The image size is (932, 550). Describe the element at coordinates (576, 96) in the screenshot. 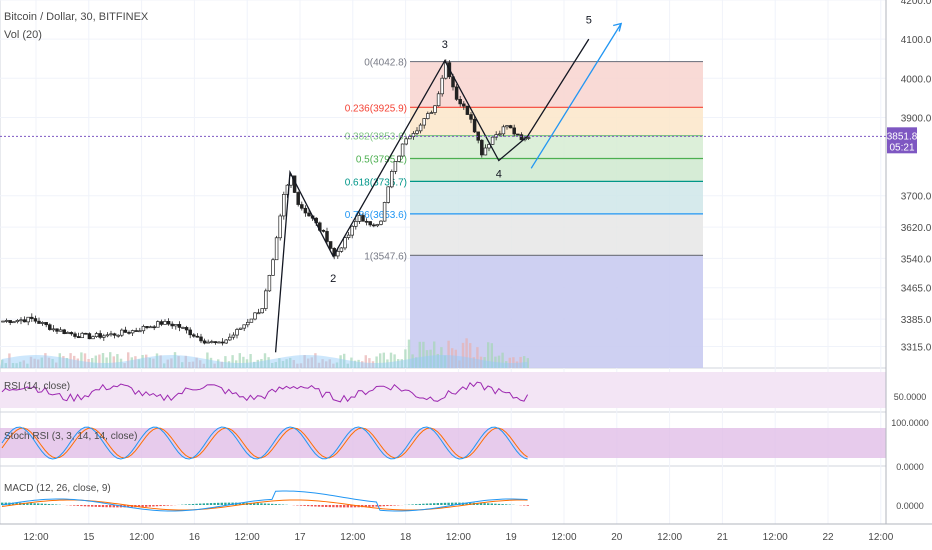

I see `projection-arrow` at that location.